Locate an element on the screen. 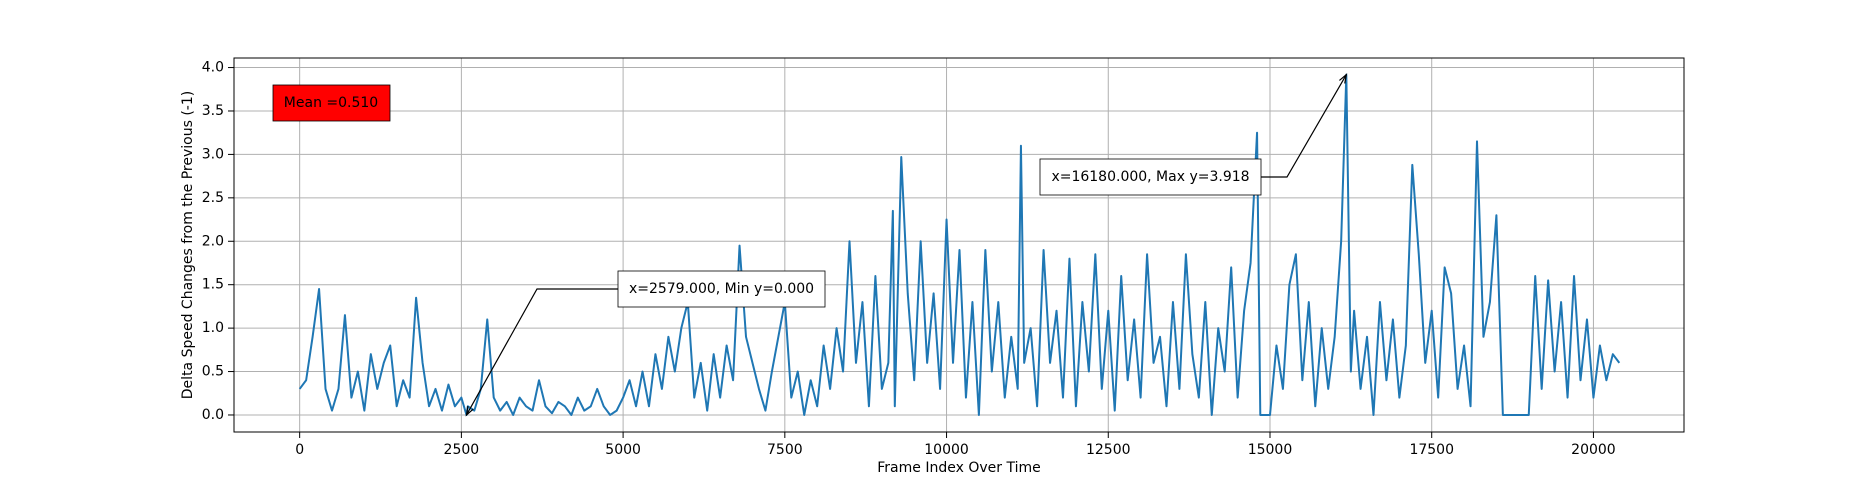  mean-label: Mean =0.510 is located at coordinates (331, 103).